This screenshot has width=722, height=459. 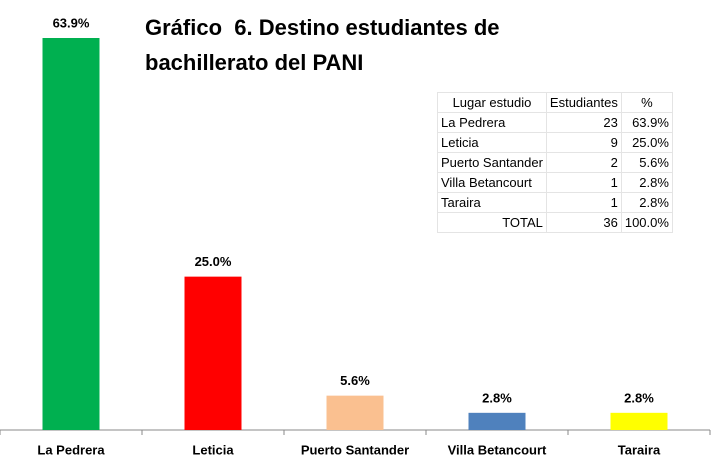 I want to click on table-cell: TOTAL, so click(x=492, y=222).